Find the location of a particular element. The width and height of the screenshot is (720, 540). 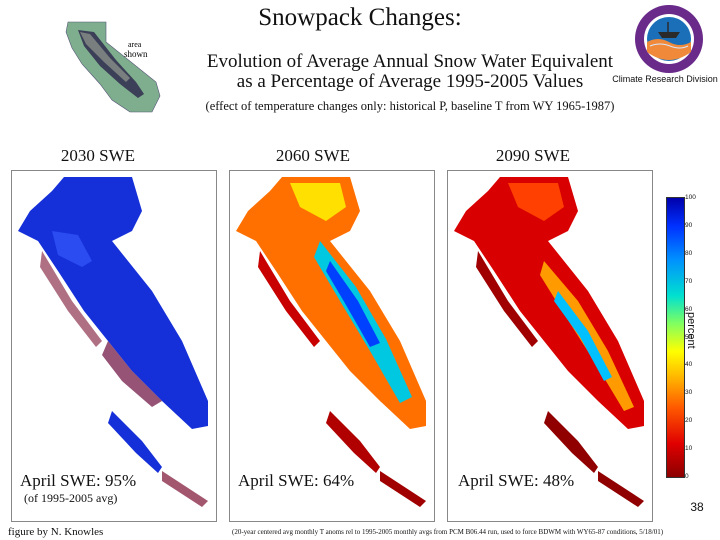

stat-2030-april-swe: April SWE: 95% is located at coordinates (78, 480).